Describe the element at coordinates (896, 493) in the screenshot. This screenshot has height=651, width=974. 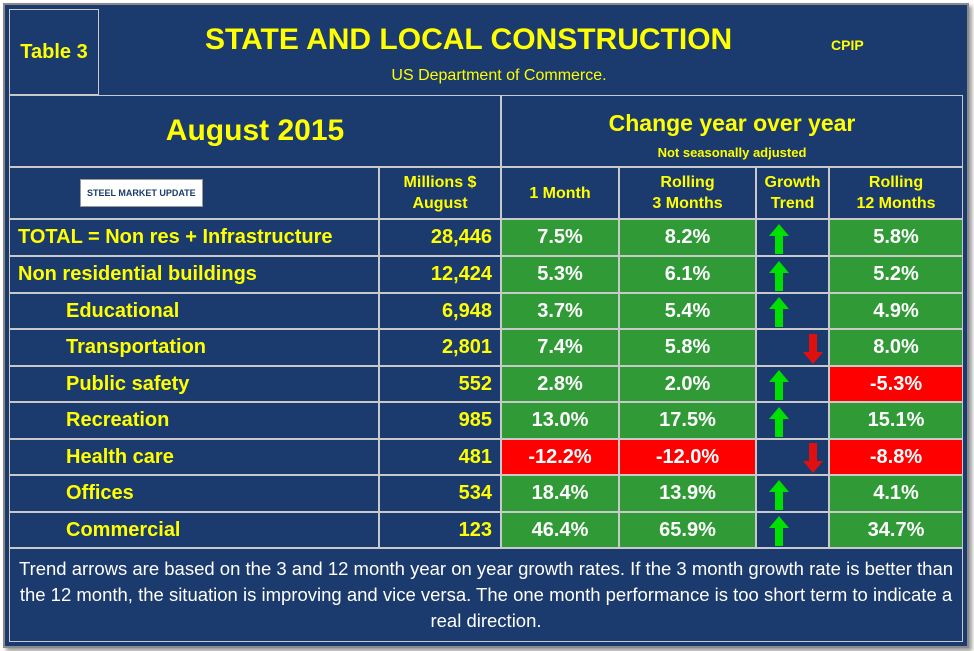
I see `change-value: 4.1%` at that location.